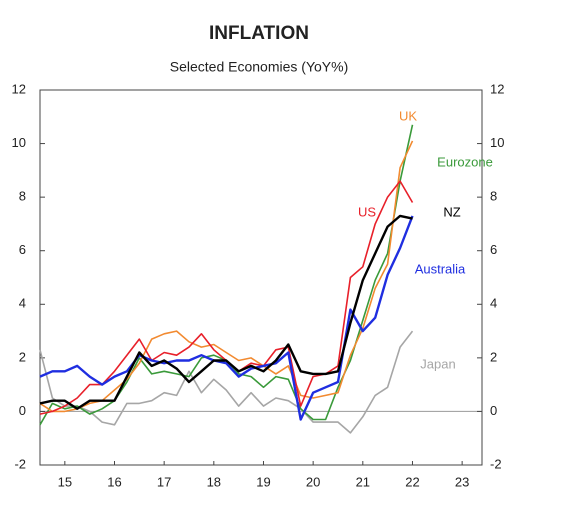 This screenshot has width=580, height=513. What do you see at coordinates (465, 161) in the screenshot?
I see `series-label: Eurozone` at bounding box center [465, 161].